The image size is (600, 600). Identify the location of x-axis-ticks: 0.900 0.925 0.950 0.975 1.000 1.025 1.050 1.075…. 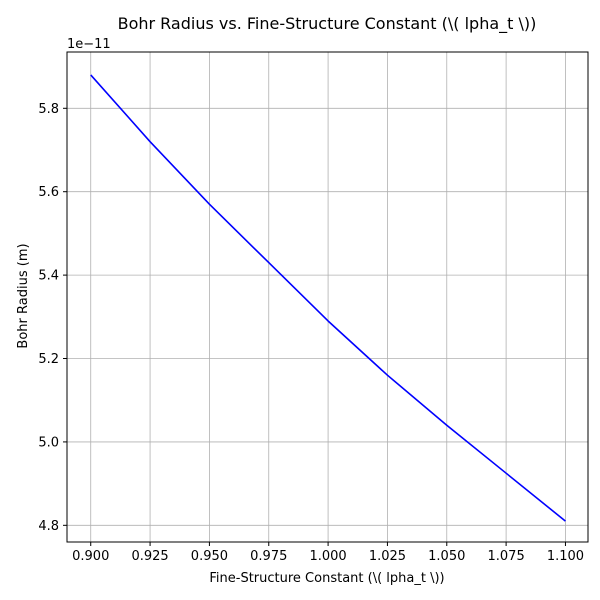
(328, 553).